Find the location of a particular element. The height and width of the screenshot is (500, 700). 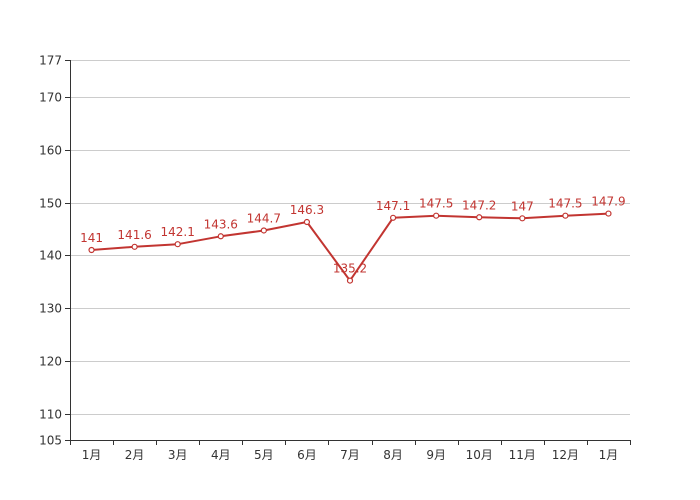

data-label: 141.6 is located at coordinates (134, 235).